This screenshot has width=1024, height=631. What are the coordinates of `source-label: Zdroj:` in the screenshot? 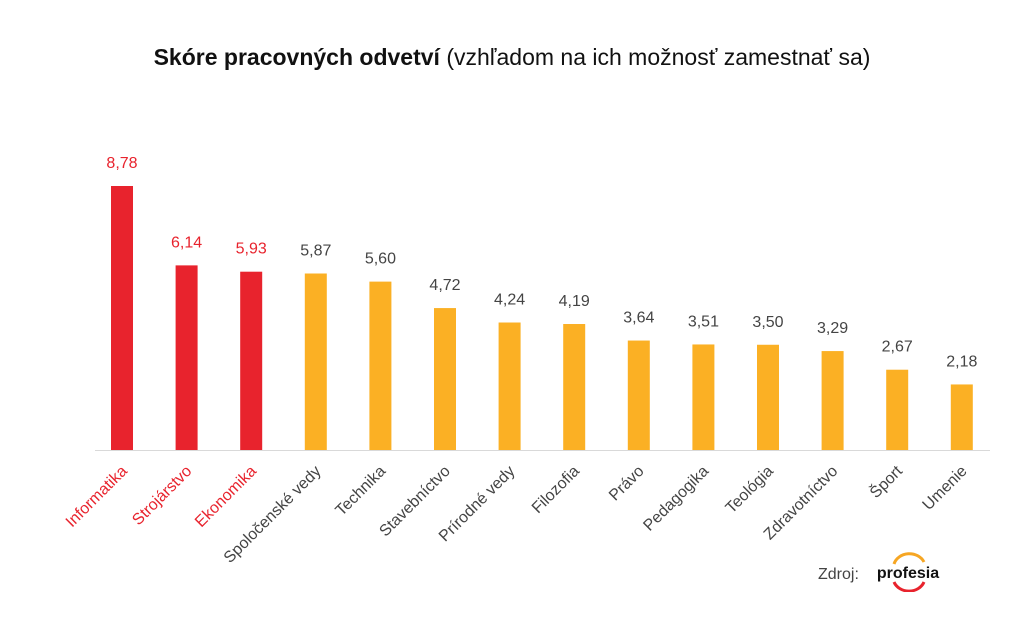 It's located at (838, 574).